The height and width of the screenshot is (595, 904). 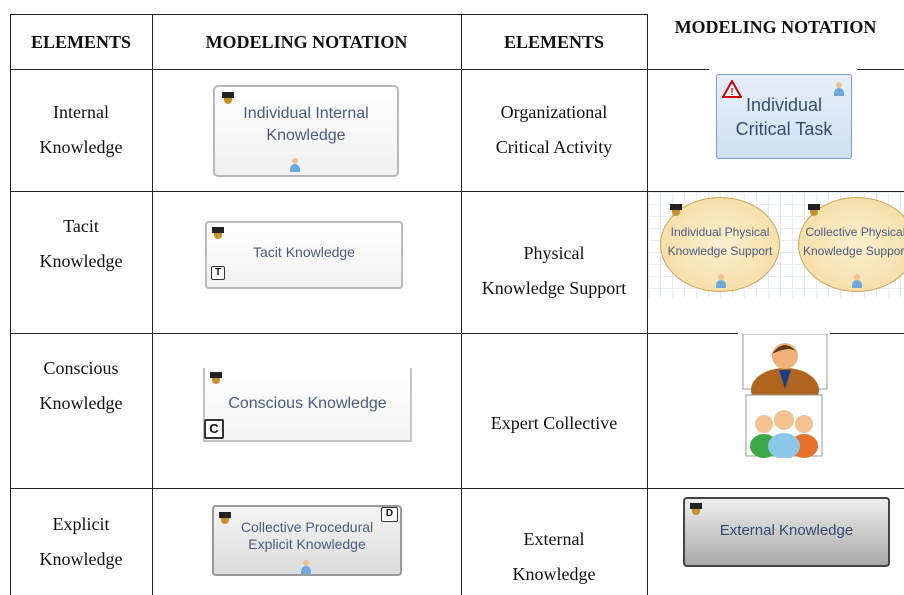 I want to click on notation-box: Individual Internal Knowledge, so click(x=306, y=131).